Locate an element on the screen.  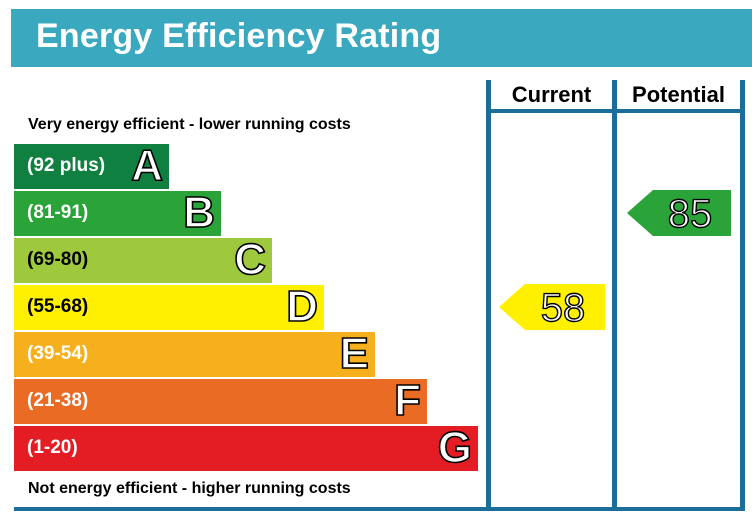
band-range-label: (21-38) is located at coordinates (58, 400).